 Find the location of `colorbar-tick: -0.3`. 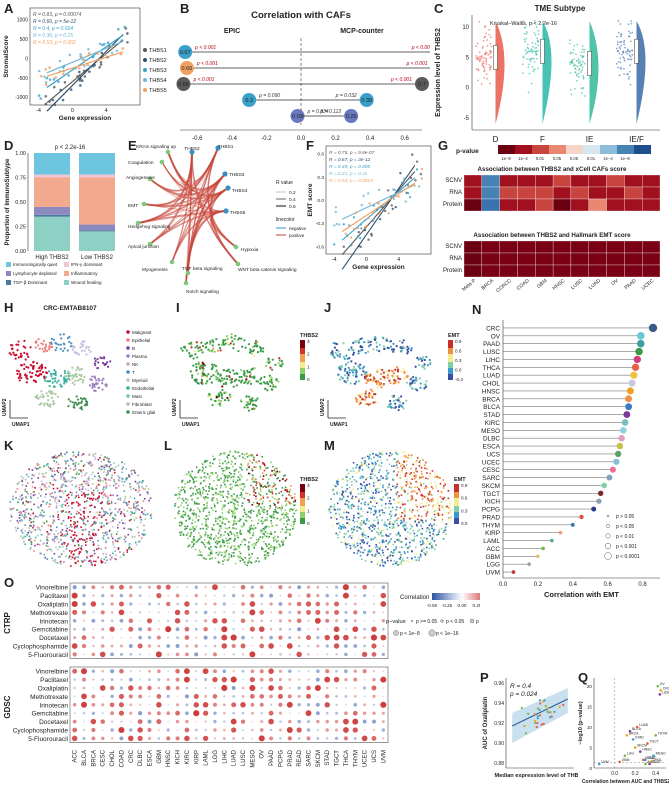

colorbar-tick: -0.3 is located at coordinates (459, 379).